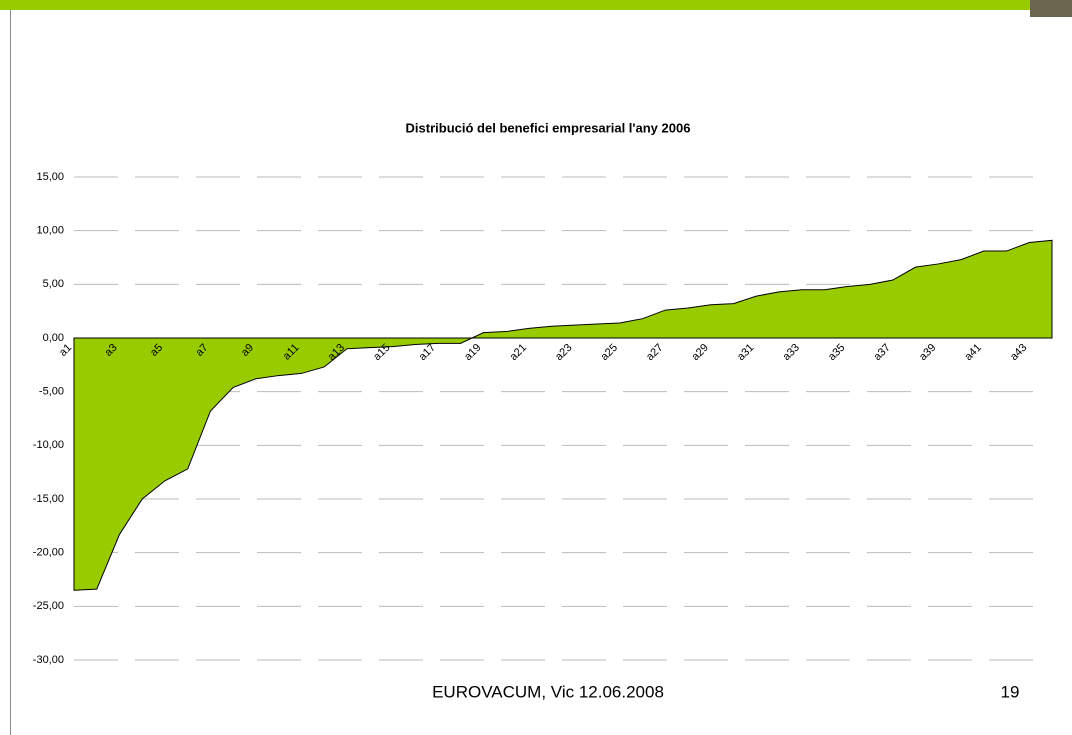 This screenshot has width=1072, height=735. What do you see at coordinates (472, 352) in the screenshot?
I see `x-tick-label: a19` at bounding box center [472, 352].